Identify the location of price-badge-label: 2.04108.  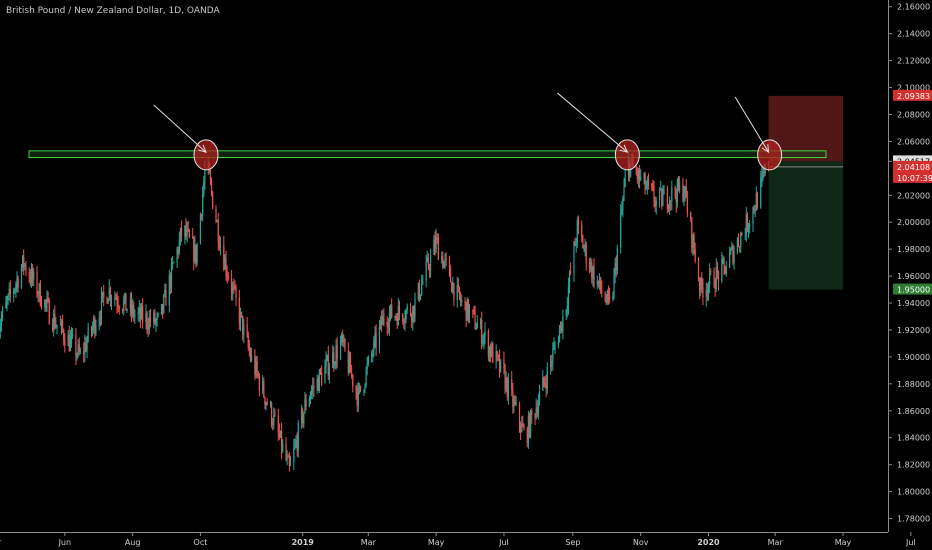
(913, 167).